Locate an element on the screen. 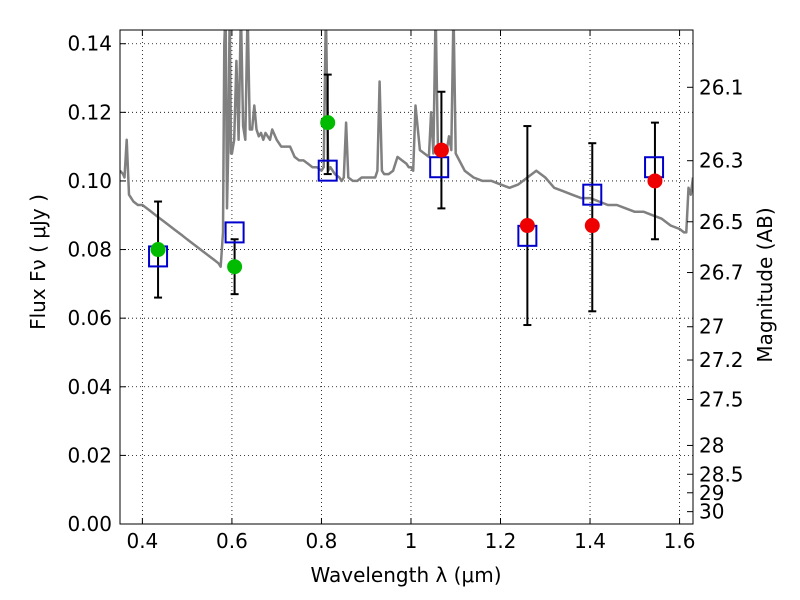 This screenshot has width=800, height=600. x-tick-label-0: 0.4 is located at coordinates (142, 541).